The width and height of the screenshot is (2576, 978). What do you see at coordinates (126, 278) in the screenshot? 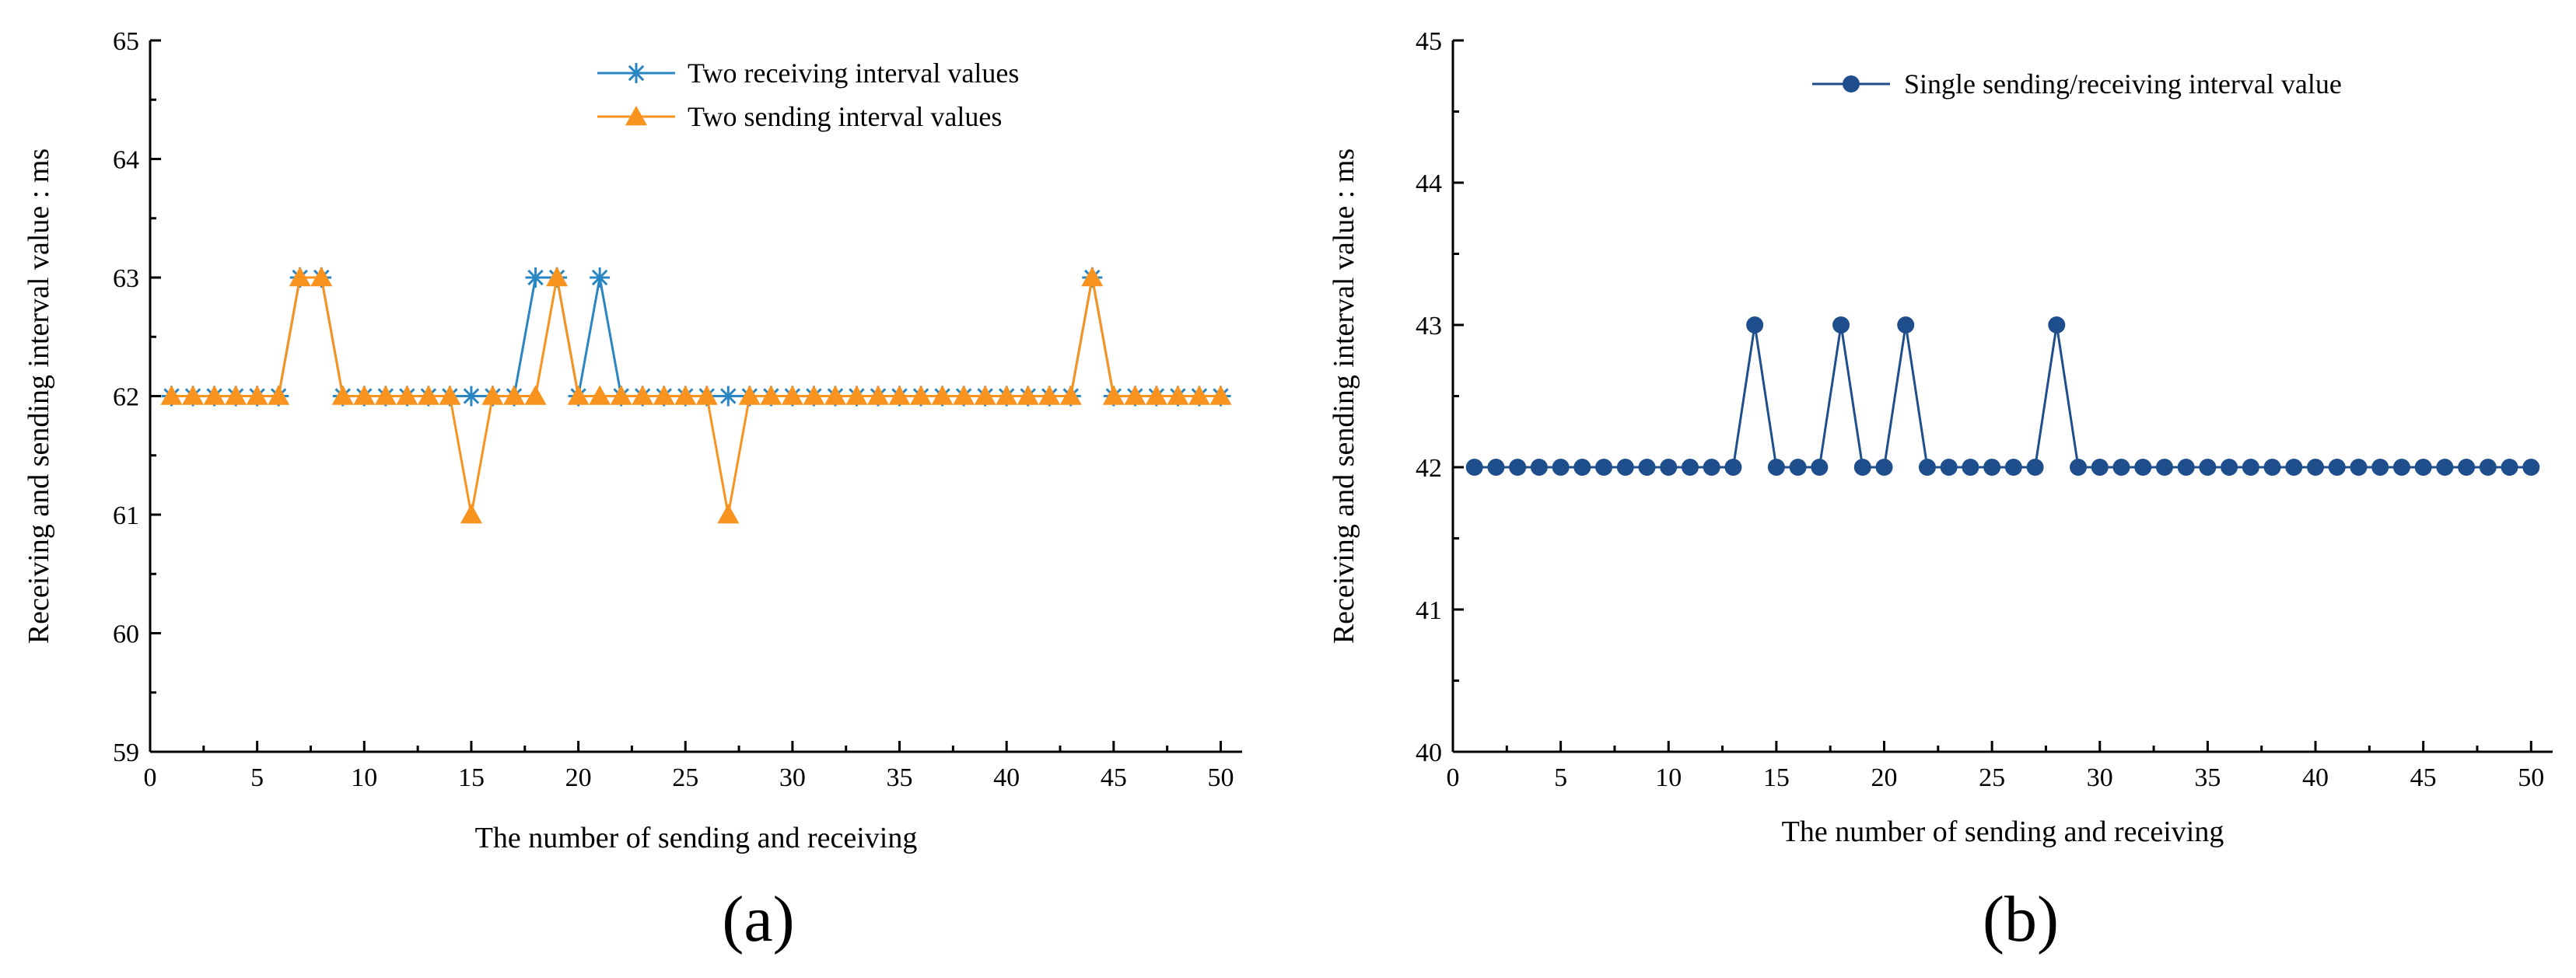
I see `y-tick-label: 63` at bounding box center [126, 278].